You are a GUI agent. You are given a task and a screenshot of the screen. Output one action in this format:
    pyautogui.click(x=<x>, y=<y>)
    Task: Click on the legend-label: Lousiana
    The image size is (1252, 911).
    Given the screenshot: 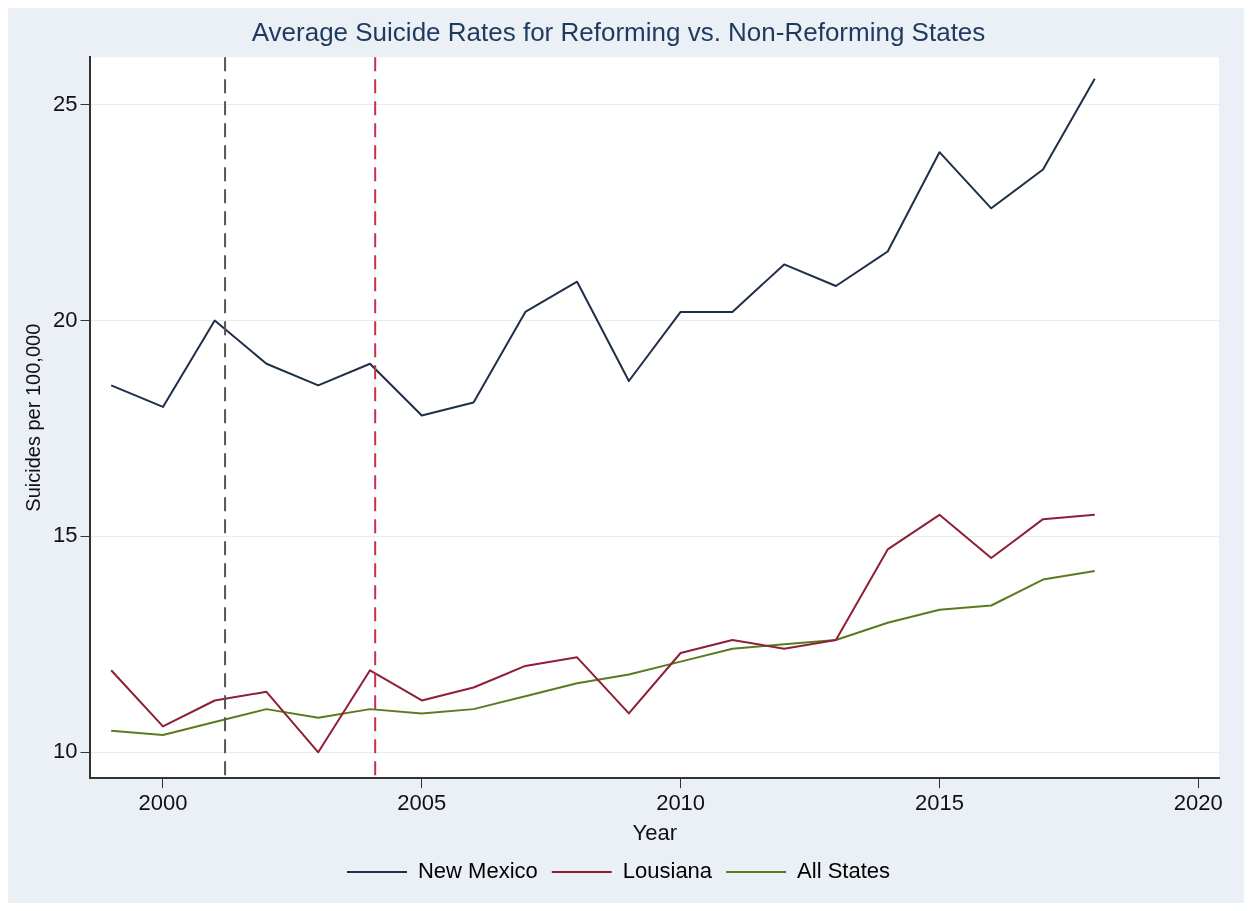 What is the action you would take?
    pyautogui.click(x=667, y=871)
    